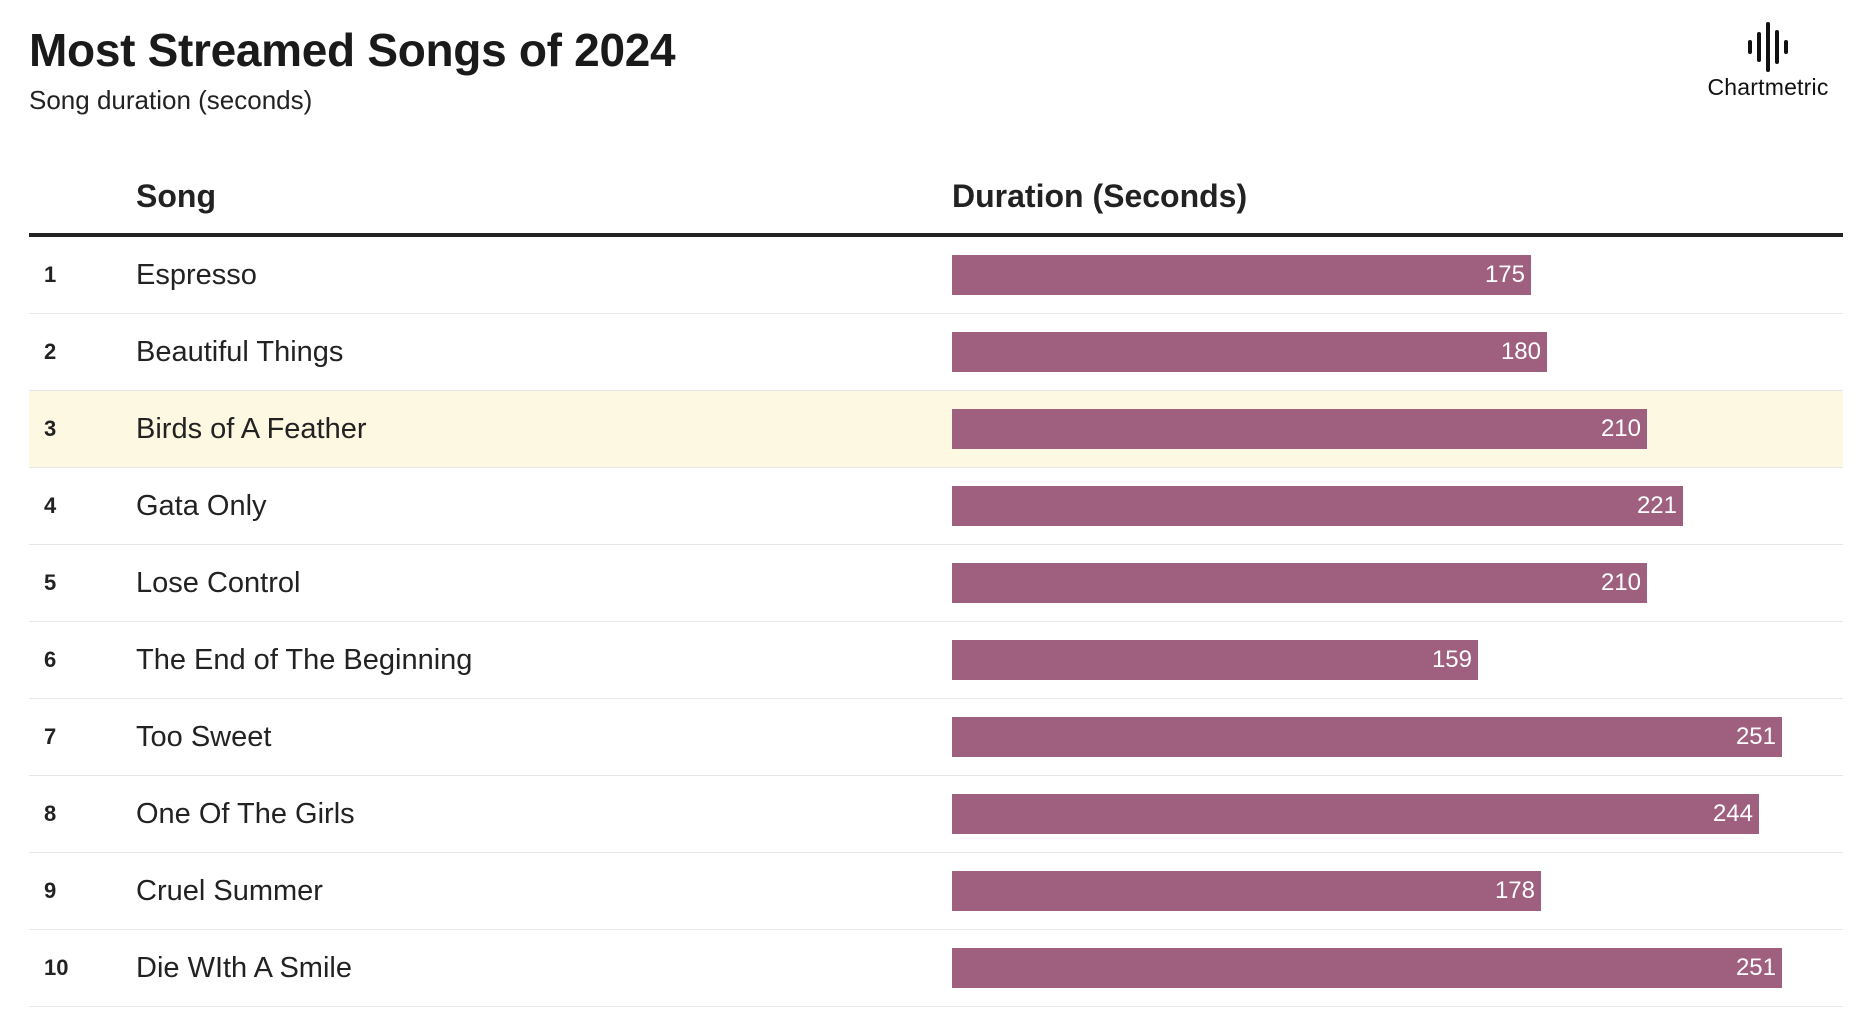 The image size is (1868, 1028). I want to click on rank-label: 3, so click(50, 428).